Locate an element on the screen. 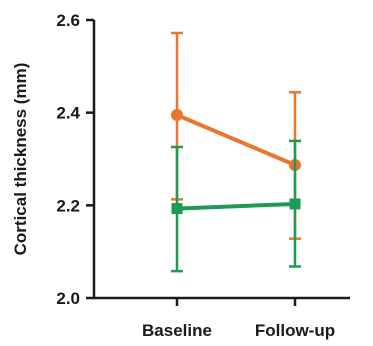 This screenshot has width=373, height=346. y-tick-label: 2.6 is located at coordinates (68, 20).